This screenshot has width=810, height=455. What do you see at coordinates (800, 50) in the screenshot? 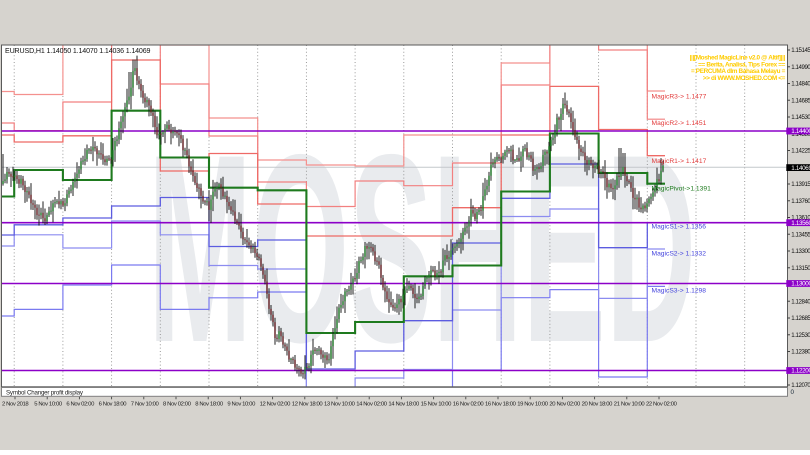
I see `svg-text: 1.15145` at bounding box center [800, 50].